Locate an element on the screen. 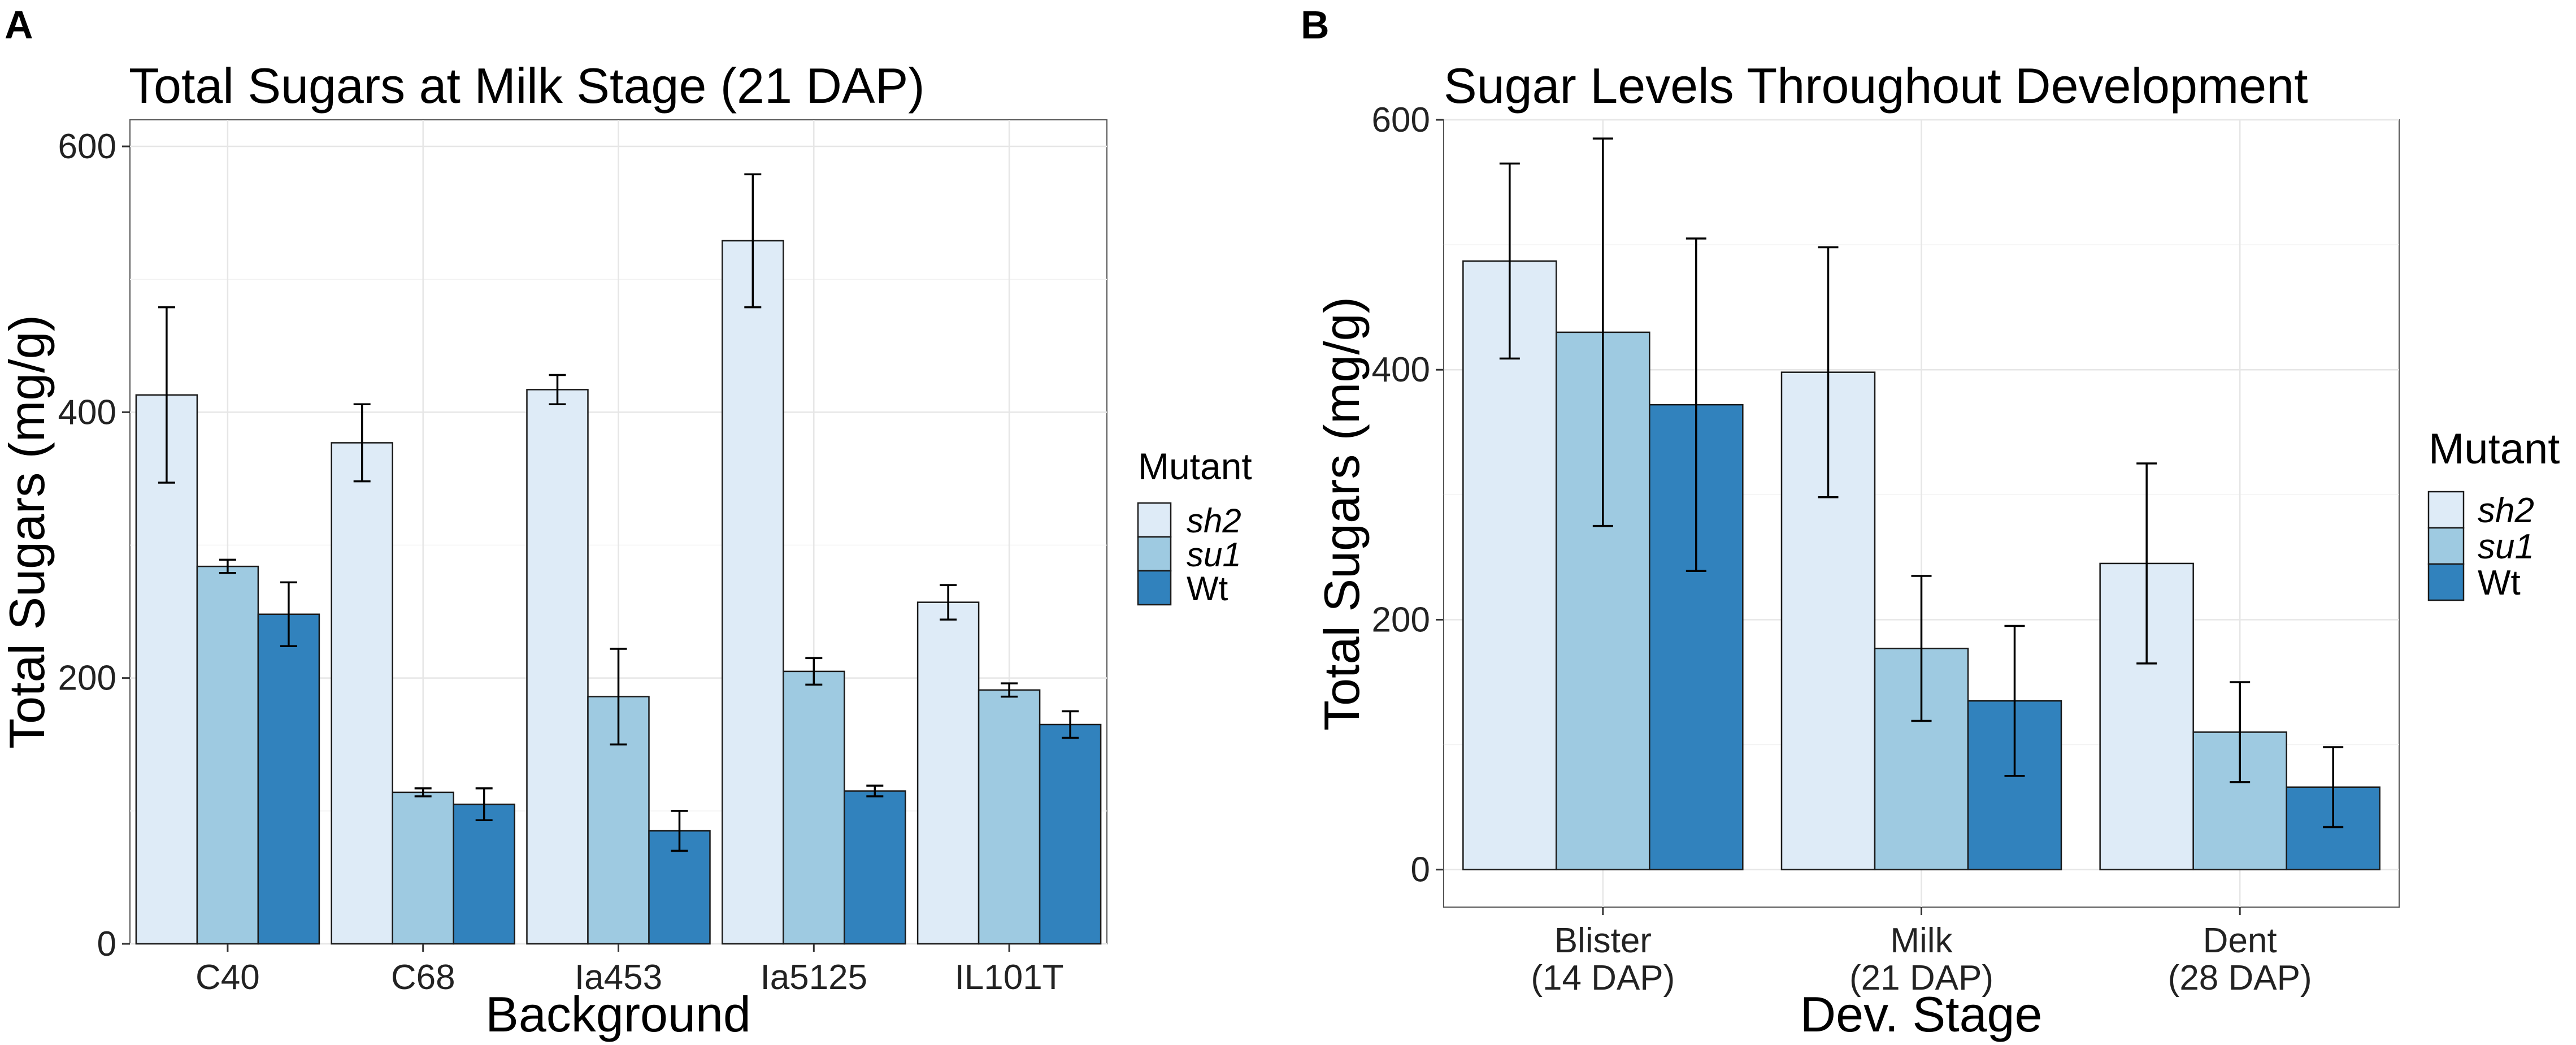  panel-b-error-bar-milk-su1 is located at coordinates (1921, 648).